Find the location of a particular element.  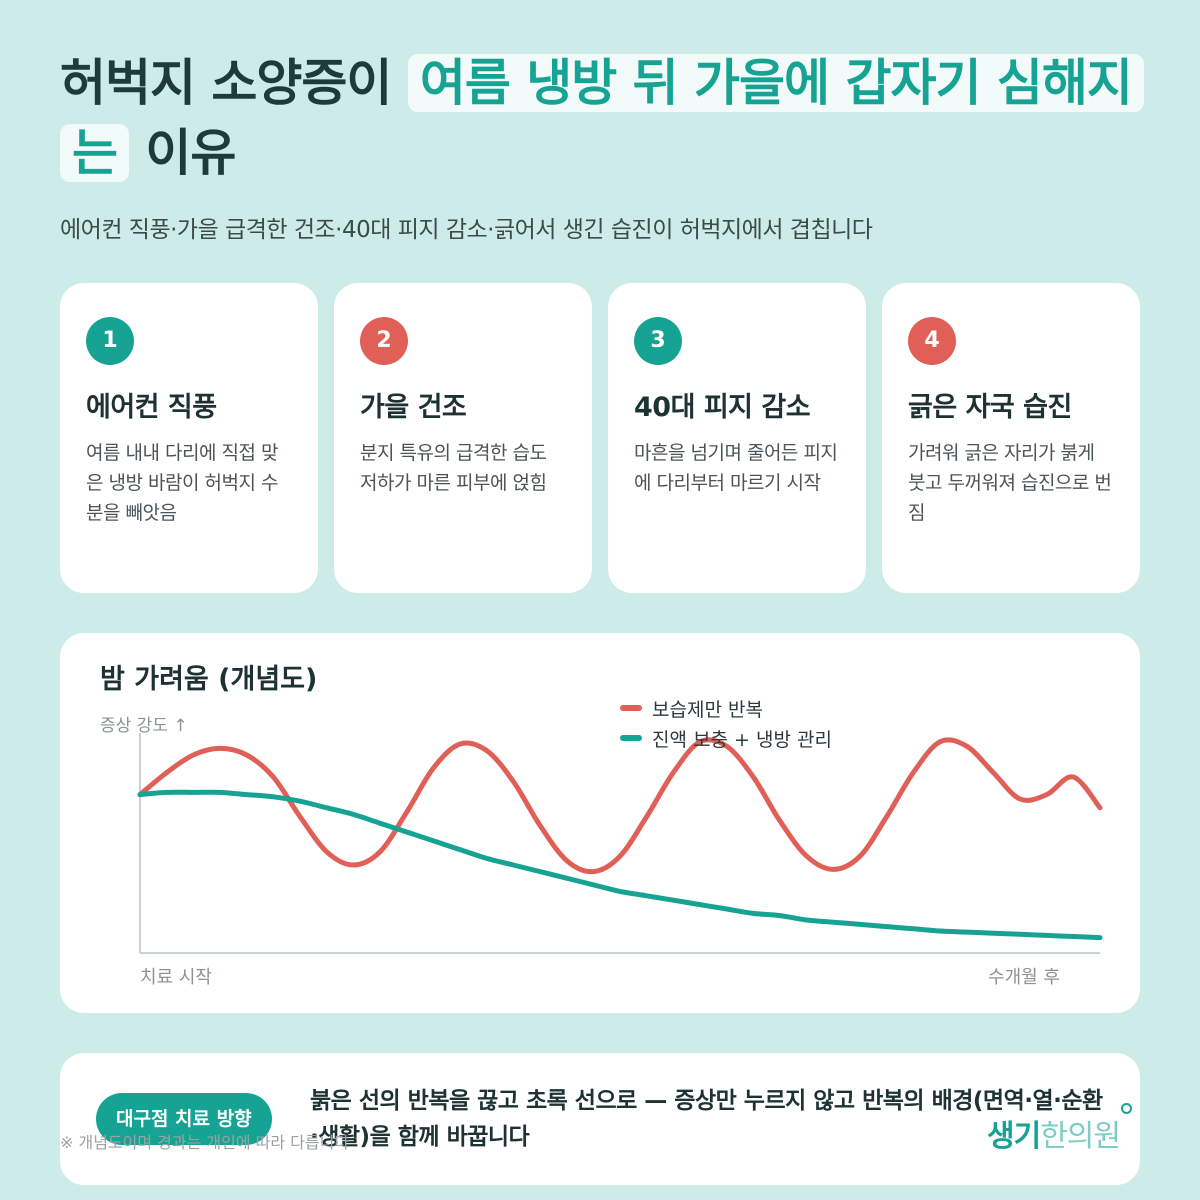

card-title: 에어컨 직풍 is located at coordinates (151, 407).